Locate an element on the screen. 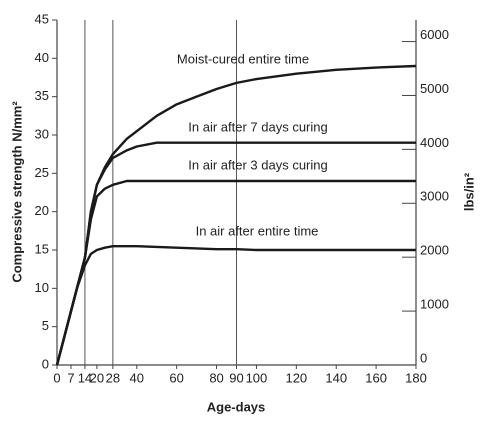 Image resolution: width=480 pixels, height=423 pixels. y-tick-label: 0 is located at coordinates (45, 363).